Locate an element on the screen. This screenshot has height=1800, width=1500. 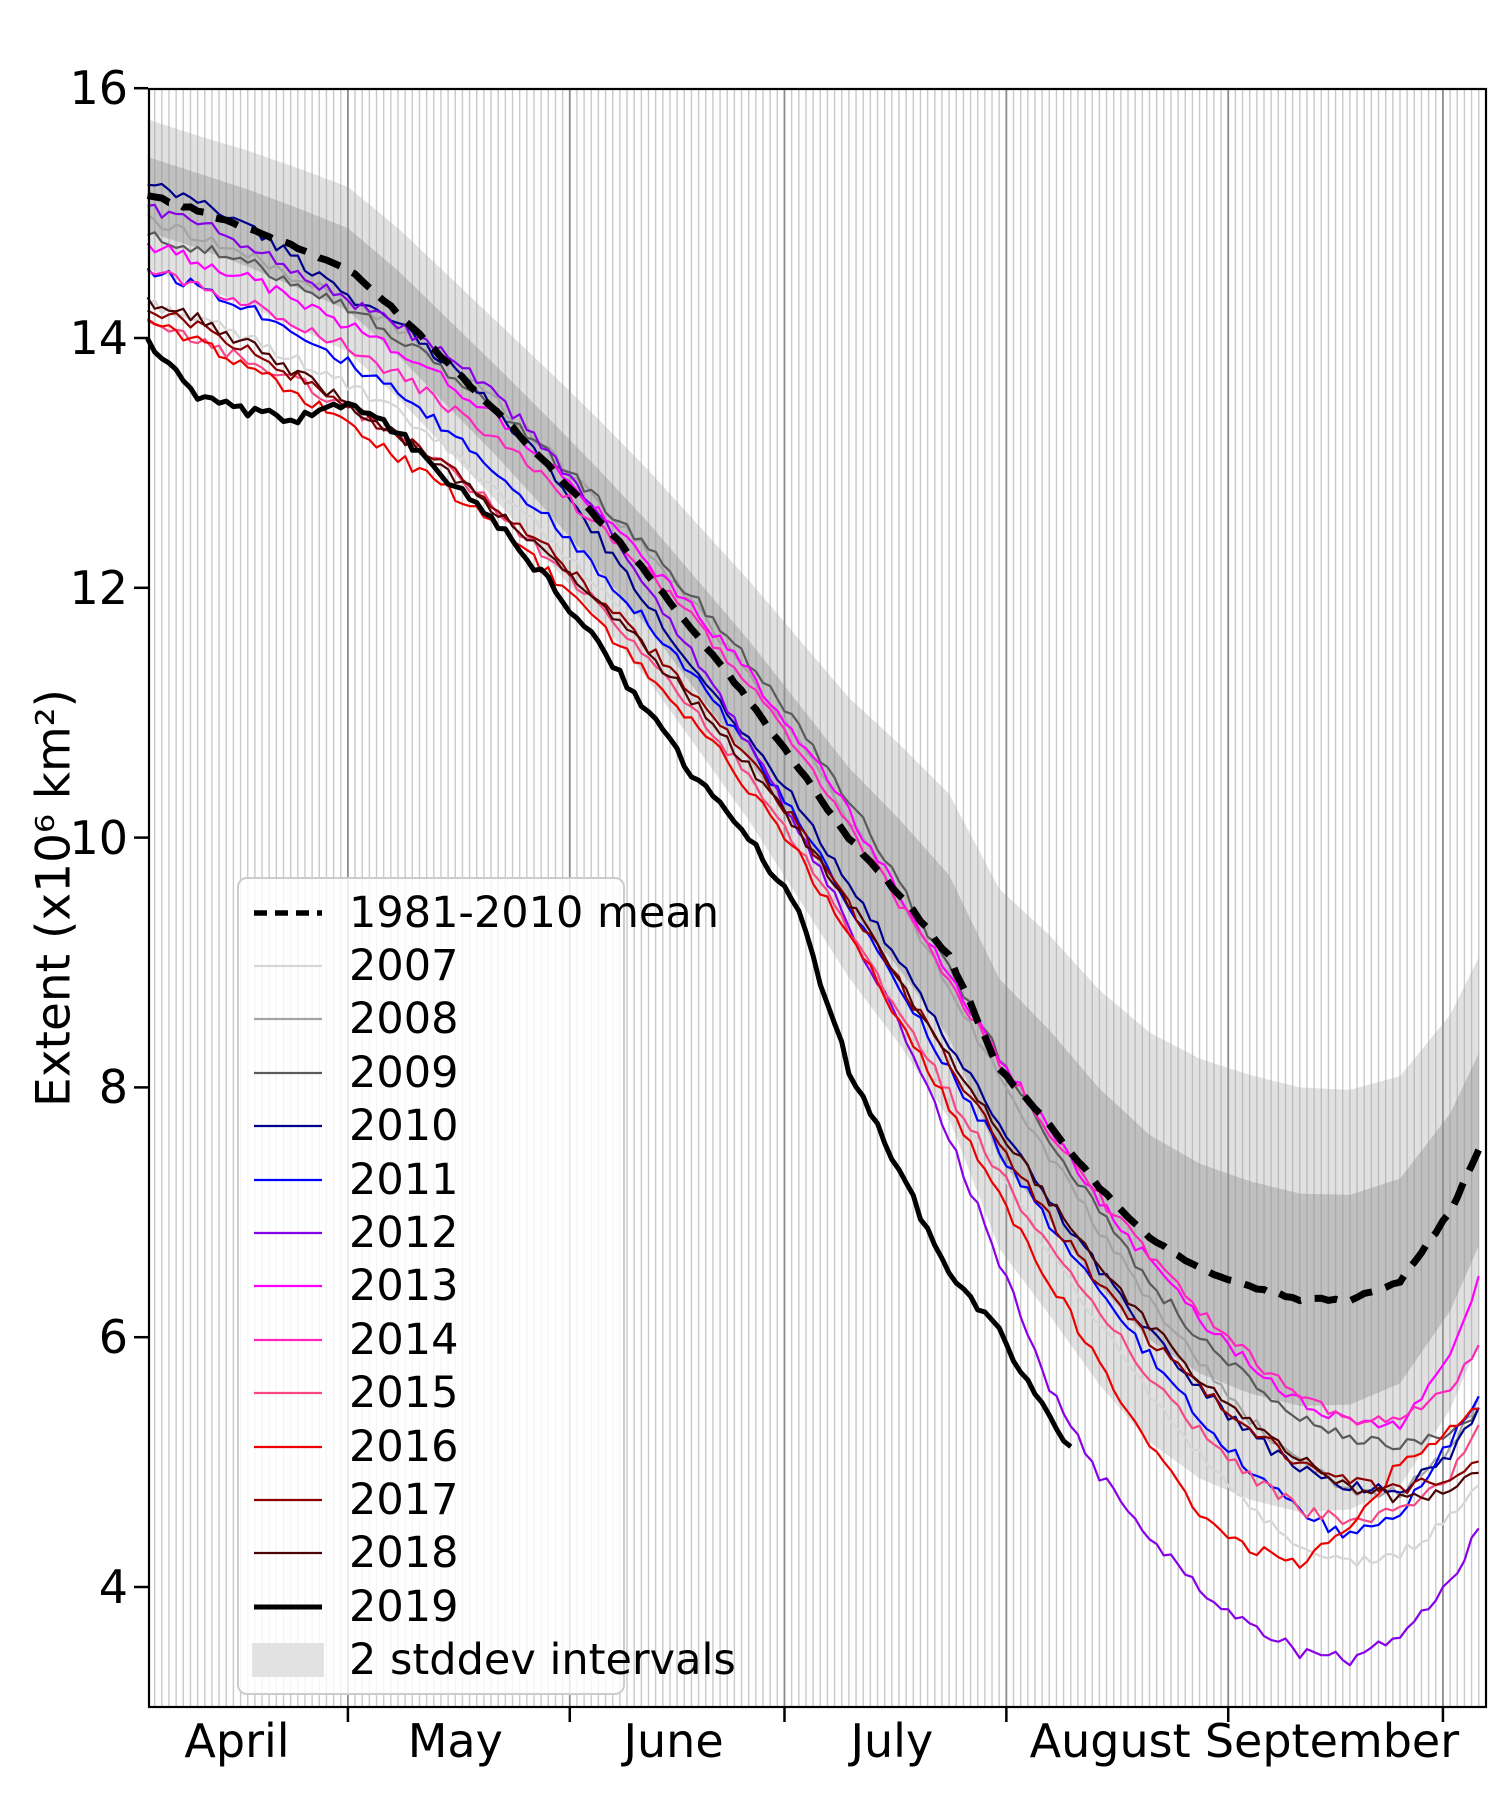
x-tick-label-april: April is located at coordinates (237, 1741).